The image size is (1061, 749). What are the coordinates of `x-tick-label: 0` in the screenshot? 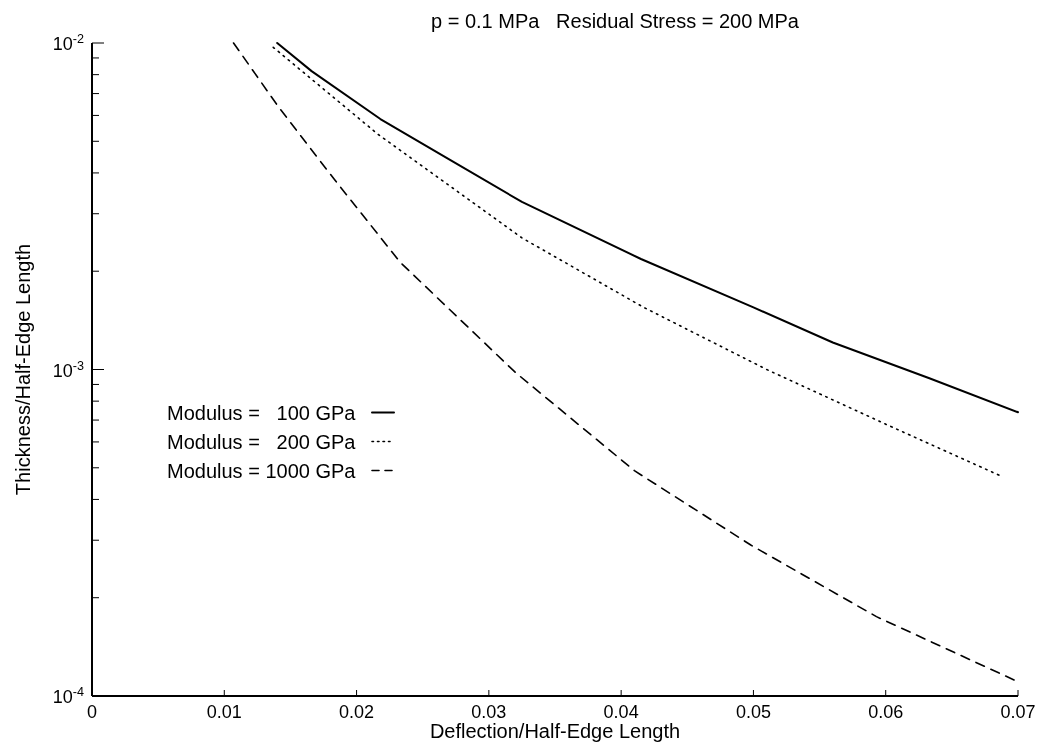 It's located at (92, 712).